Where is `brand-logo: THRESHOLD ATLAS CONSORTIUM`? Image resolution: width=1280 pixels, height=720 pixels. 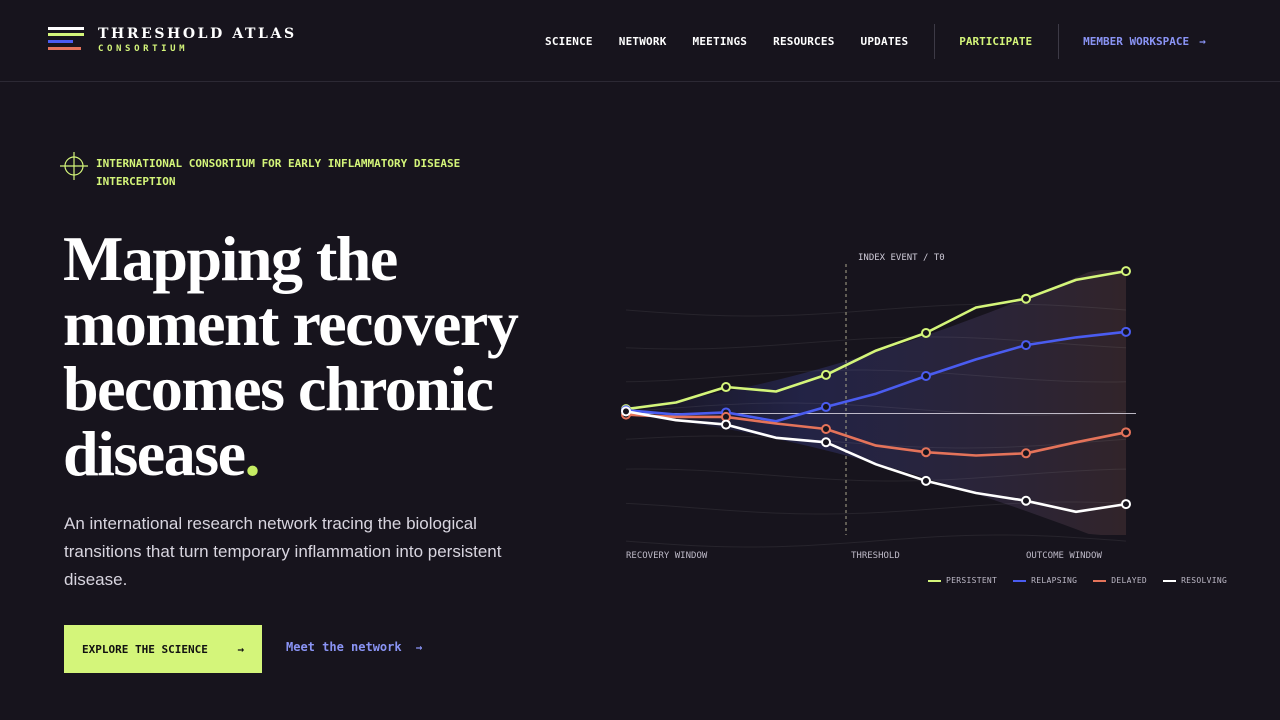
brand-logo: THRESHOLD ATLAS CONSORTIUM is located at coordinates (172, 40).